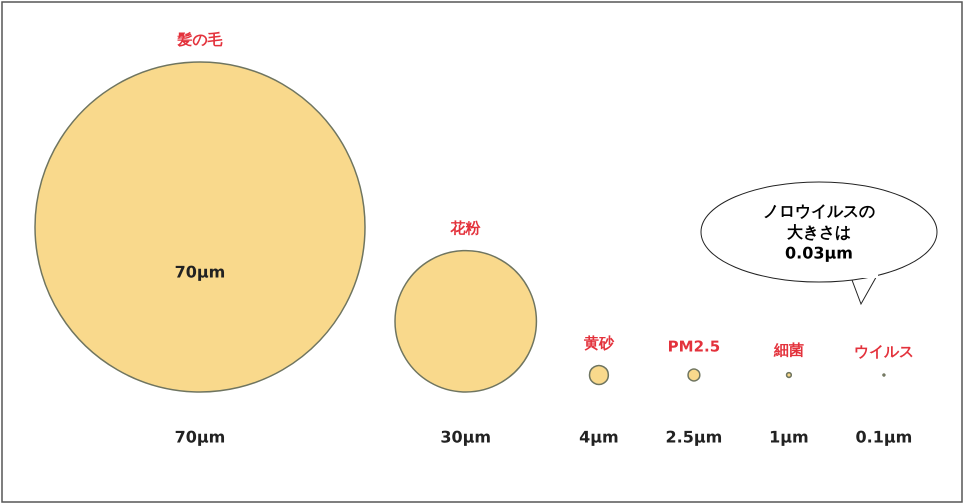 The image size is (964, 504). I want to click on category-label: PM2.5, so click(694, 347).